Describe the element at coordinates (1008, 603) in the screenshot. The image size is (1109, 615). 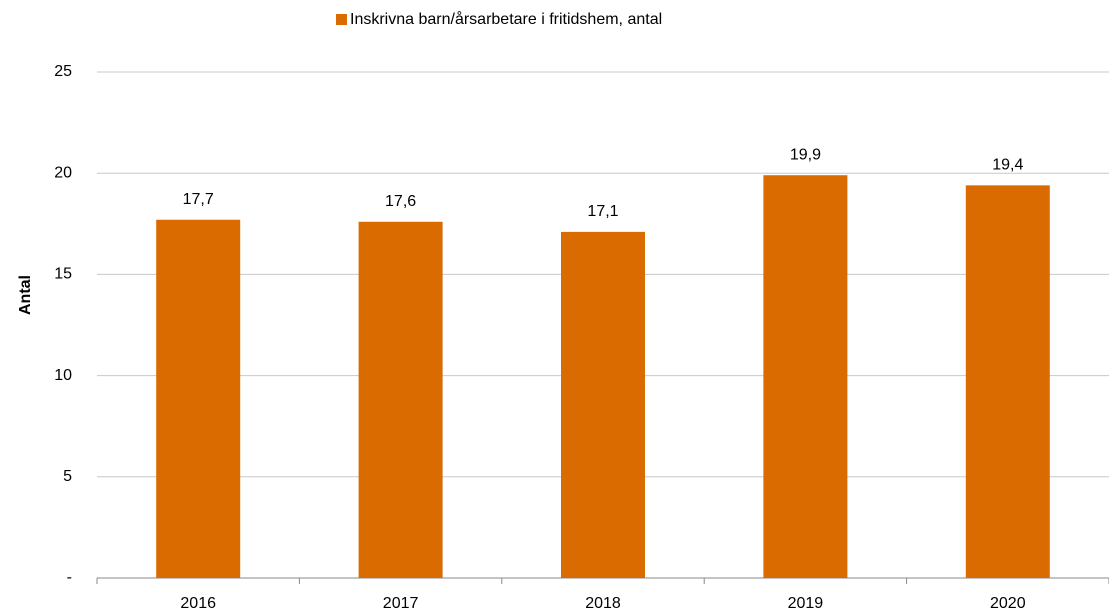
I see `x-tick-label: 2020` at that location.